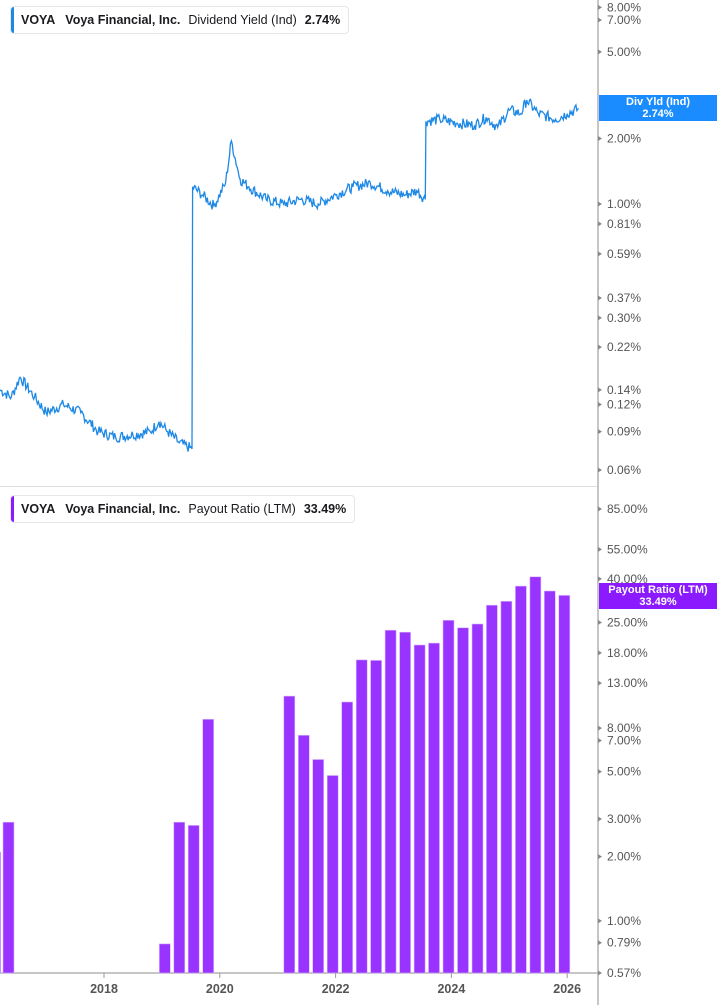 The height and width of the screenshot is (1005, 717). Describe the element at coordinates (658, 590) in the screenshot. I see `tag-label: Payout Ratio (LTM)` at that location.